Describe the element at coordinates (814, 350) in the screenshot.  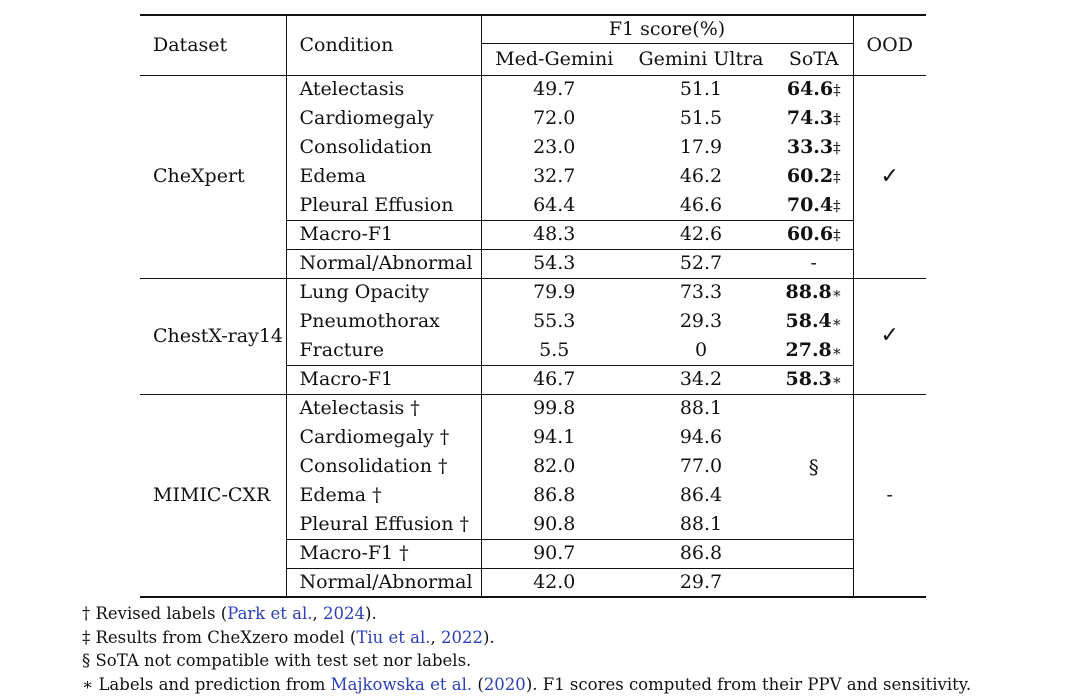
I see `sota-cell: 27.8∗` at that location.